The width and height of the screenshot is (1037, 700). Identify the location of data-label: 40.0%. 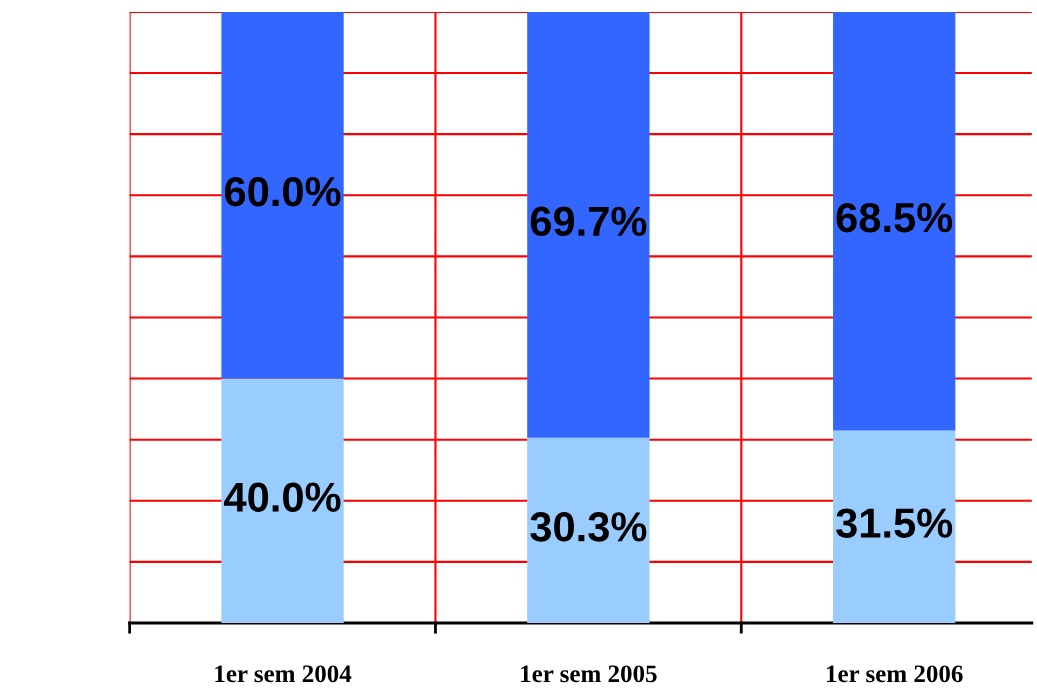
(282, 497).